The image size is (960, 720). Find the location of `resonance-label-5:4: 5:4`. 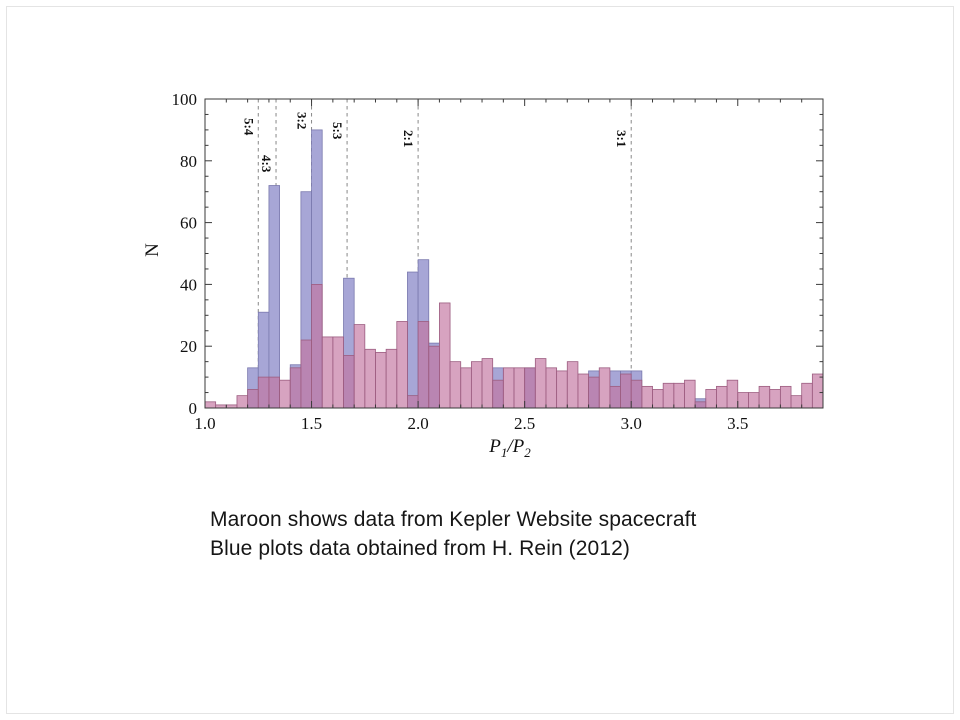

resonance-label-5:4: 5:4 is located at coordinates (248, 127).